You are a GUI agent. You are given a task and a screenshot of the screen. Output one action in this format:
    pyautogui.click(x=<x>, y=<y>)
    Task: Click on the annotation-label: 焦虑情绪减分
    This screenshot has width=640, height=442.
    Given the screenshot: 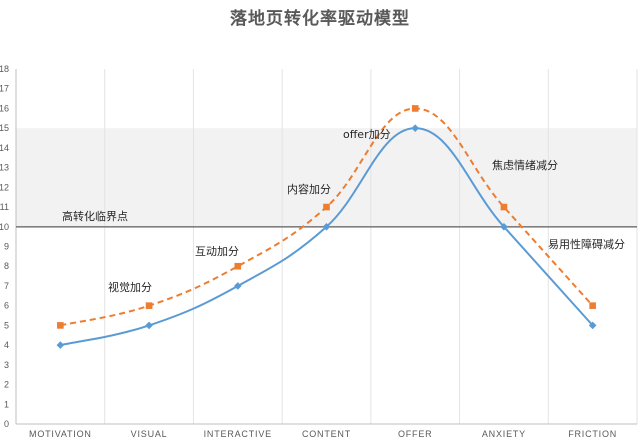 What is the action you would take?
    pyautogui.click(x=525, y=165)
    